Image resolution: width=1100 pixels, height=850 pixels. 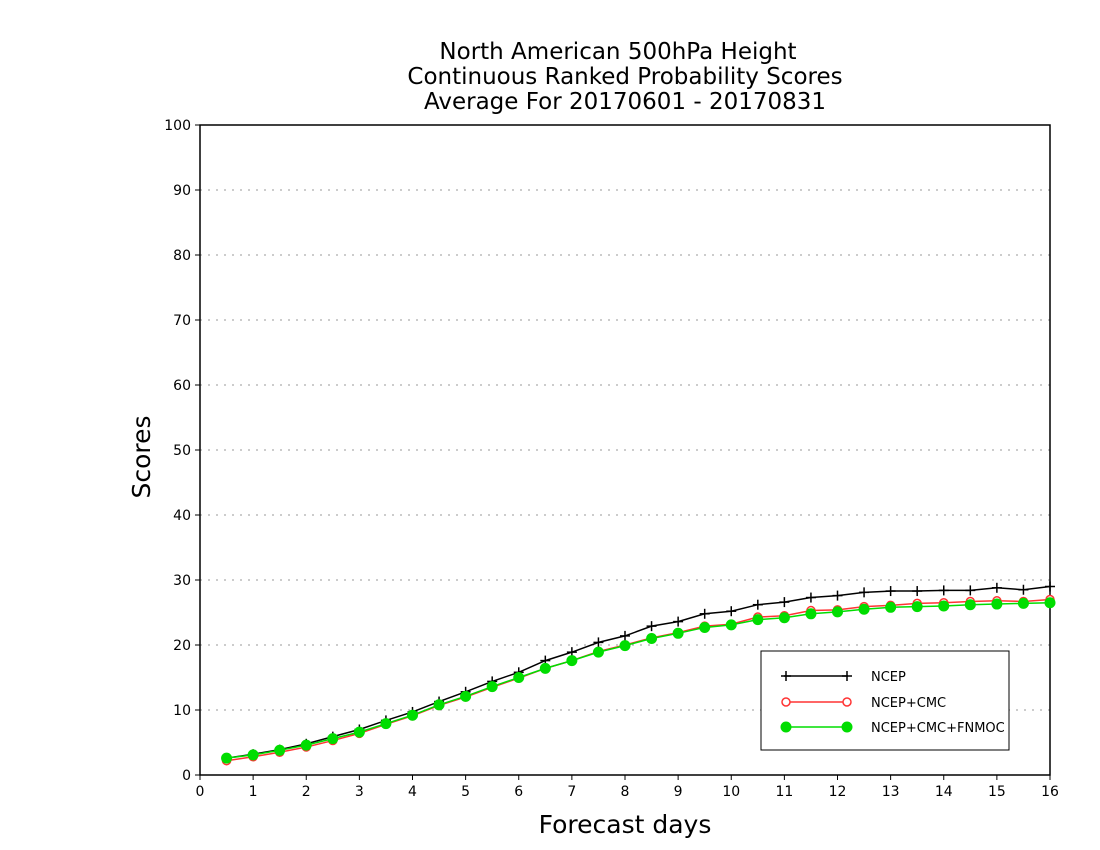 I want to click on title-line-3: Average For 20170601 - 20170831, so click(x=625, y=102).